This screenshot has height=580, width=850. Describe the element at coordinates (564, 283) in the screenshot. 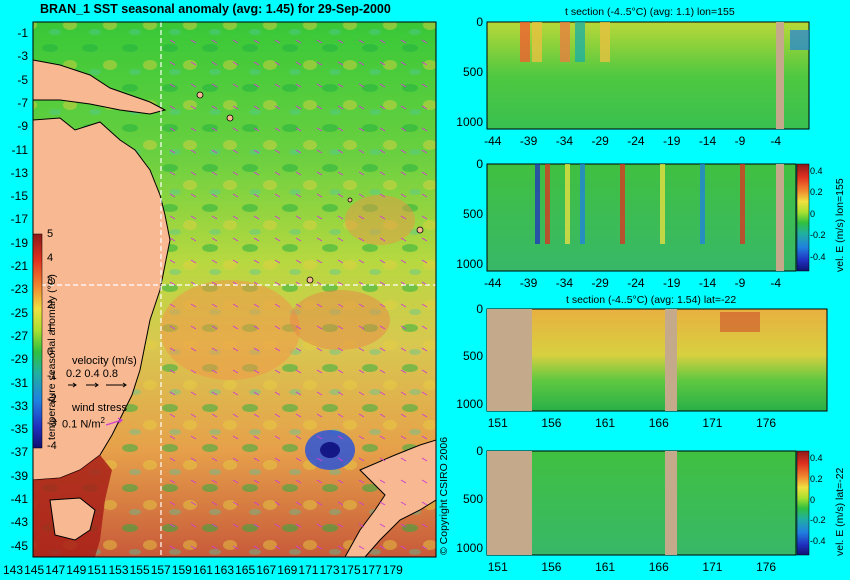

I see `section-x-tick: -34` at that location.